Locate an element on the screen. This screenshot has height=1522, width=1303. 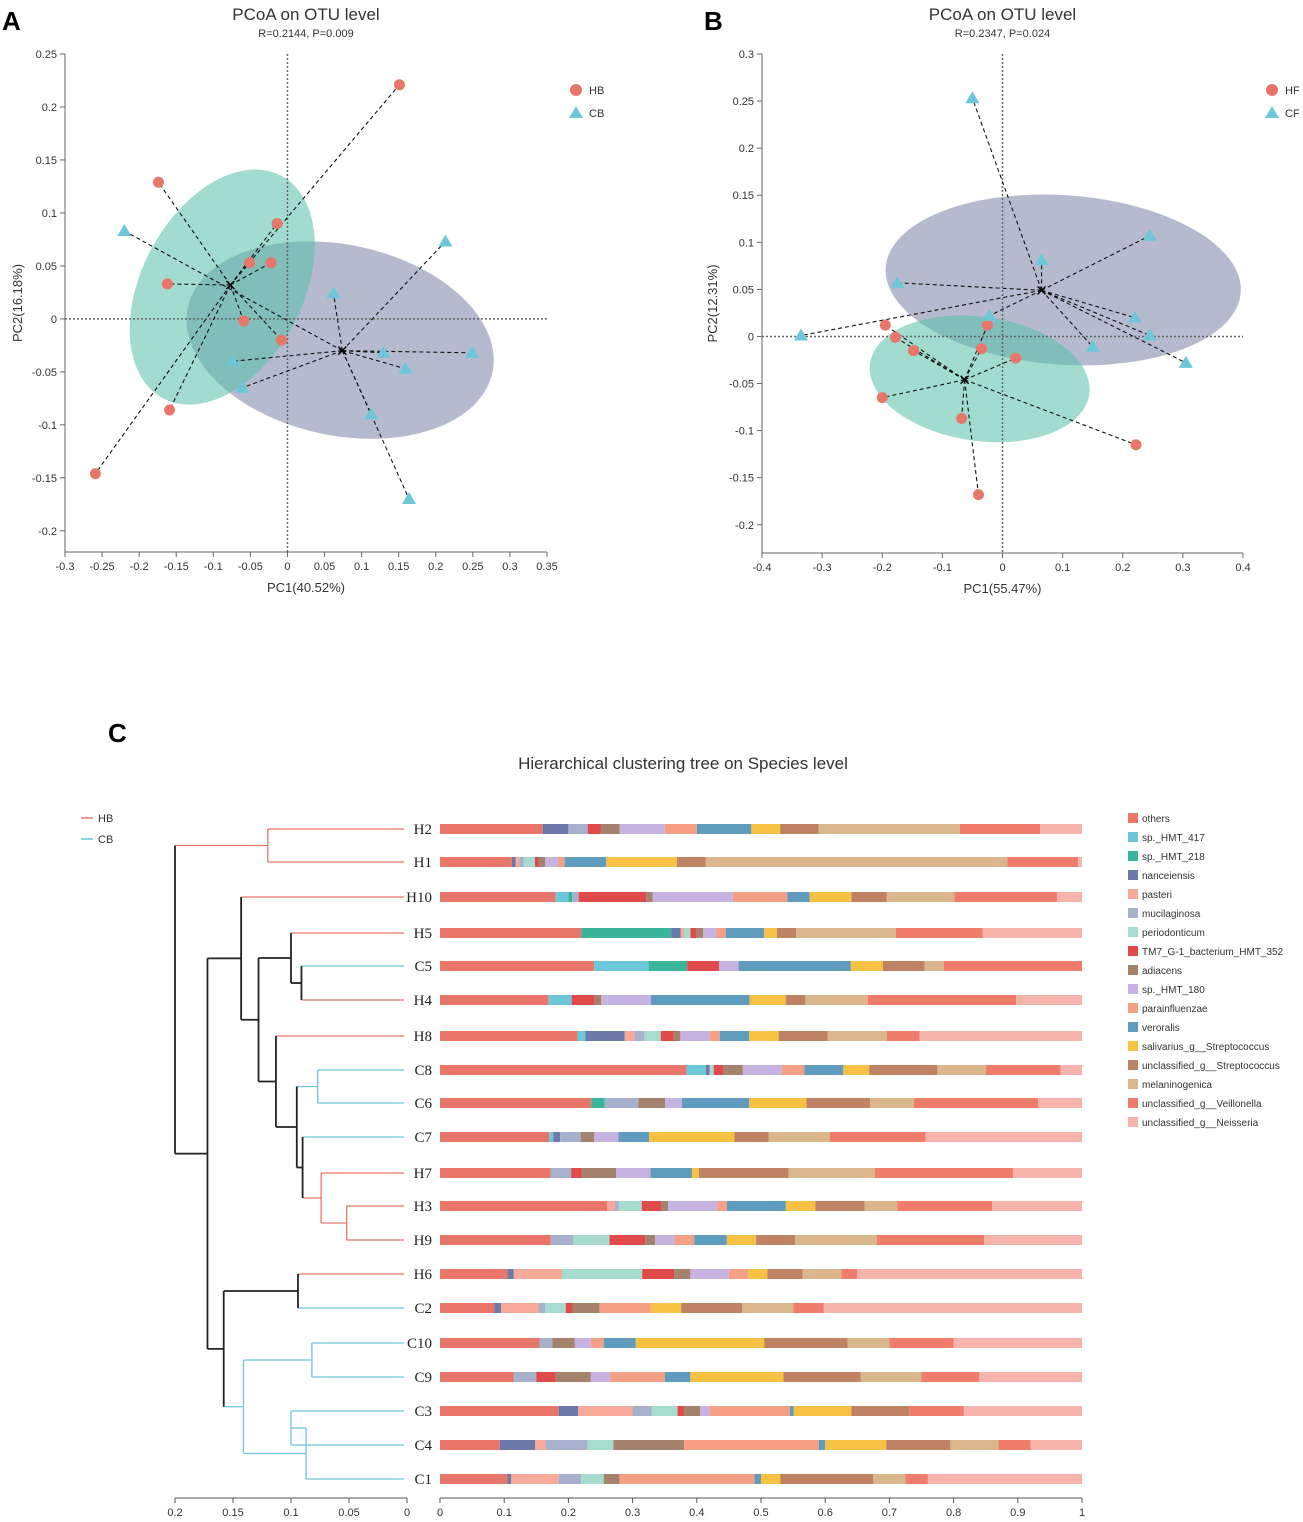
bar-tick-label: 0.6 is located at coordinates (825, 1513).